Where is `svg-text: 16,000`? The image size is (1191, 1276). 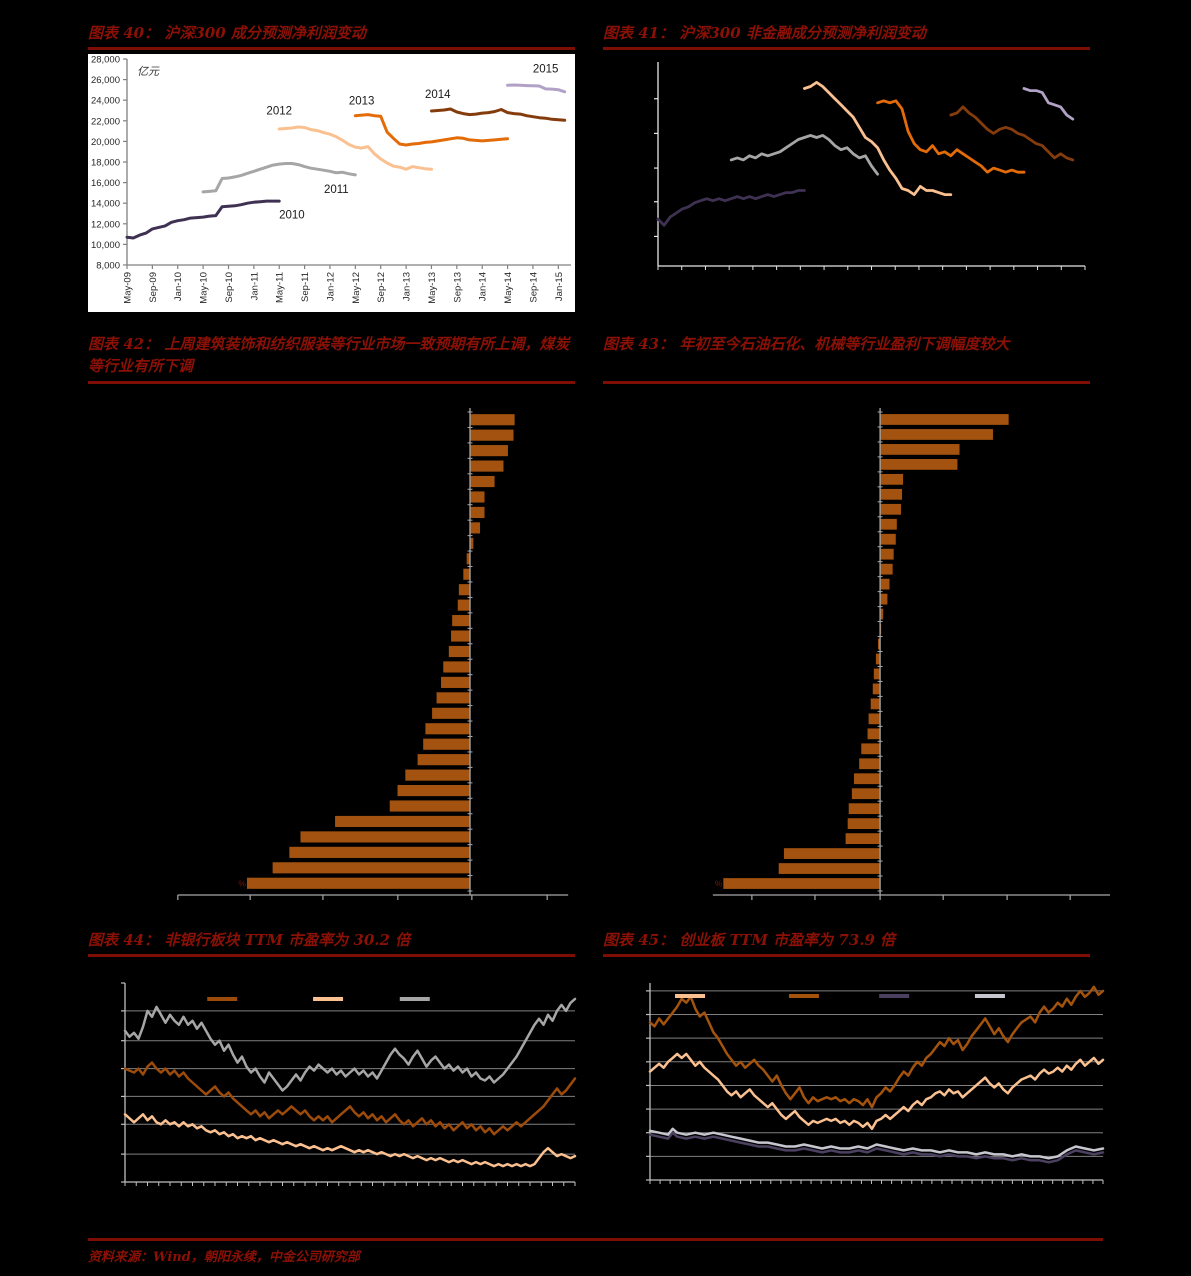
svg-text: 16,000 is located at coordinates (105, 183).